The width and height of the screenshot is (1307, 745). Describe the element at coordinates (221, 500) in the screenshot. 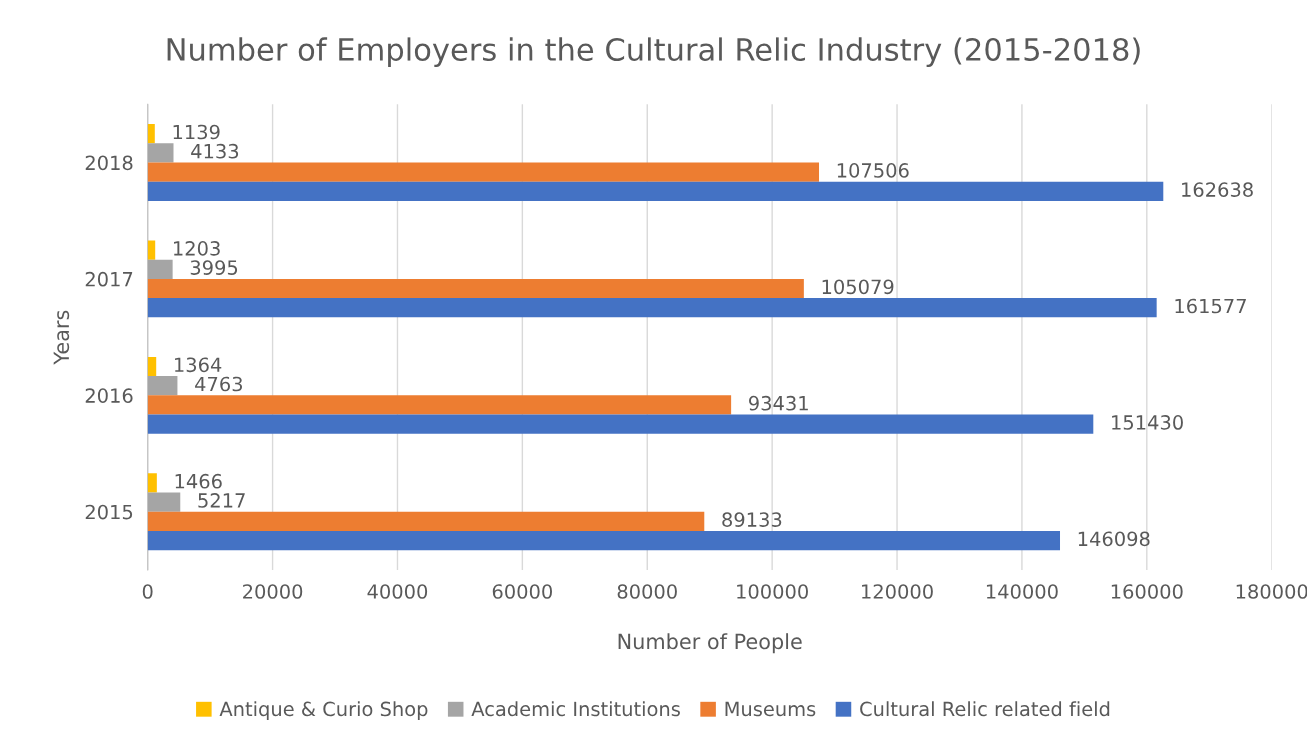

I see `data-label: 5217` at that location.